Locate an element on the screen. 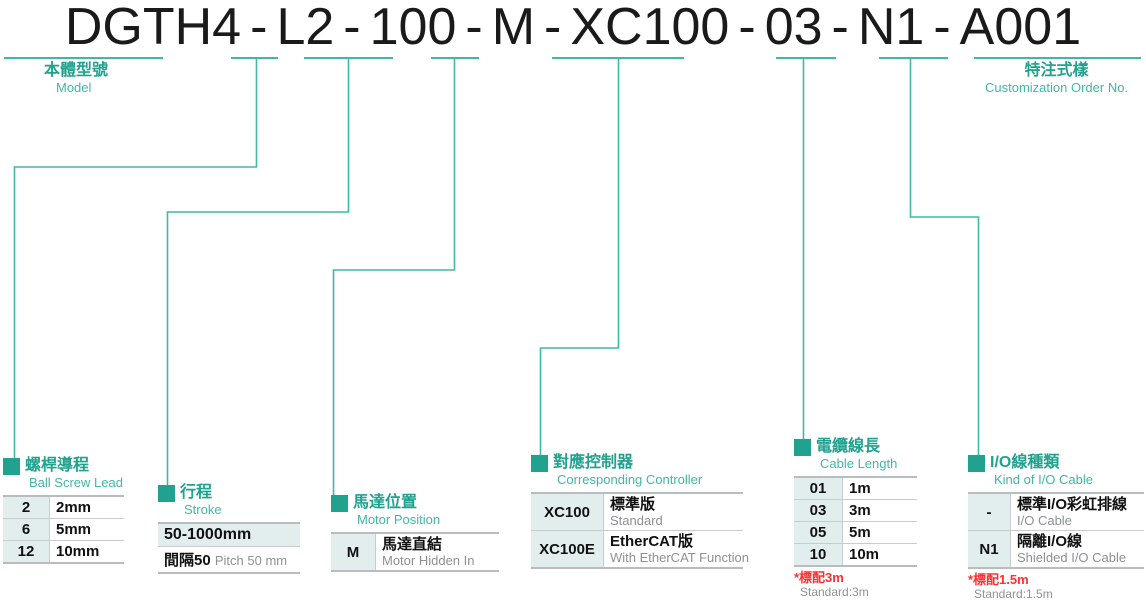  cell-desc: 5m is located at coordinates (880, 533).